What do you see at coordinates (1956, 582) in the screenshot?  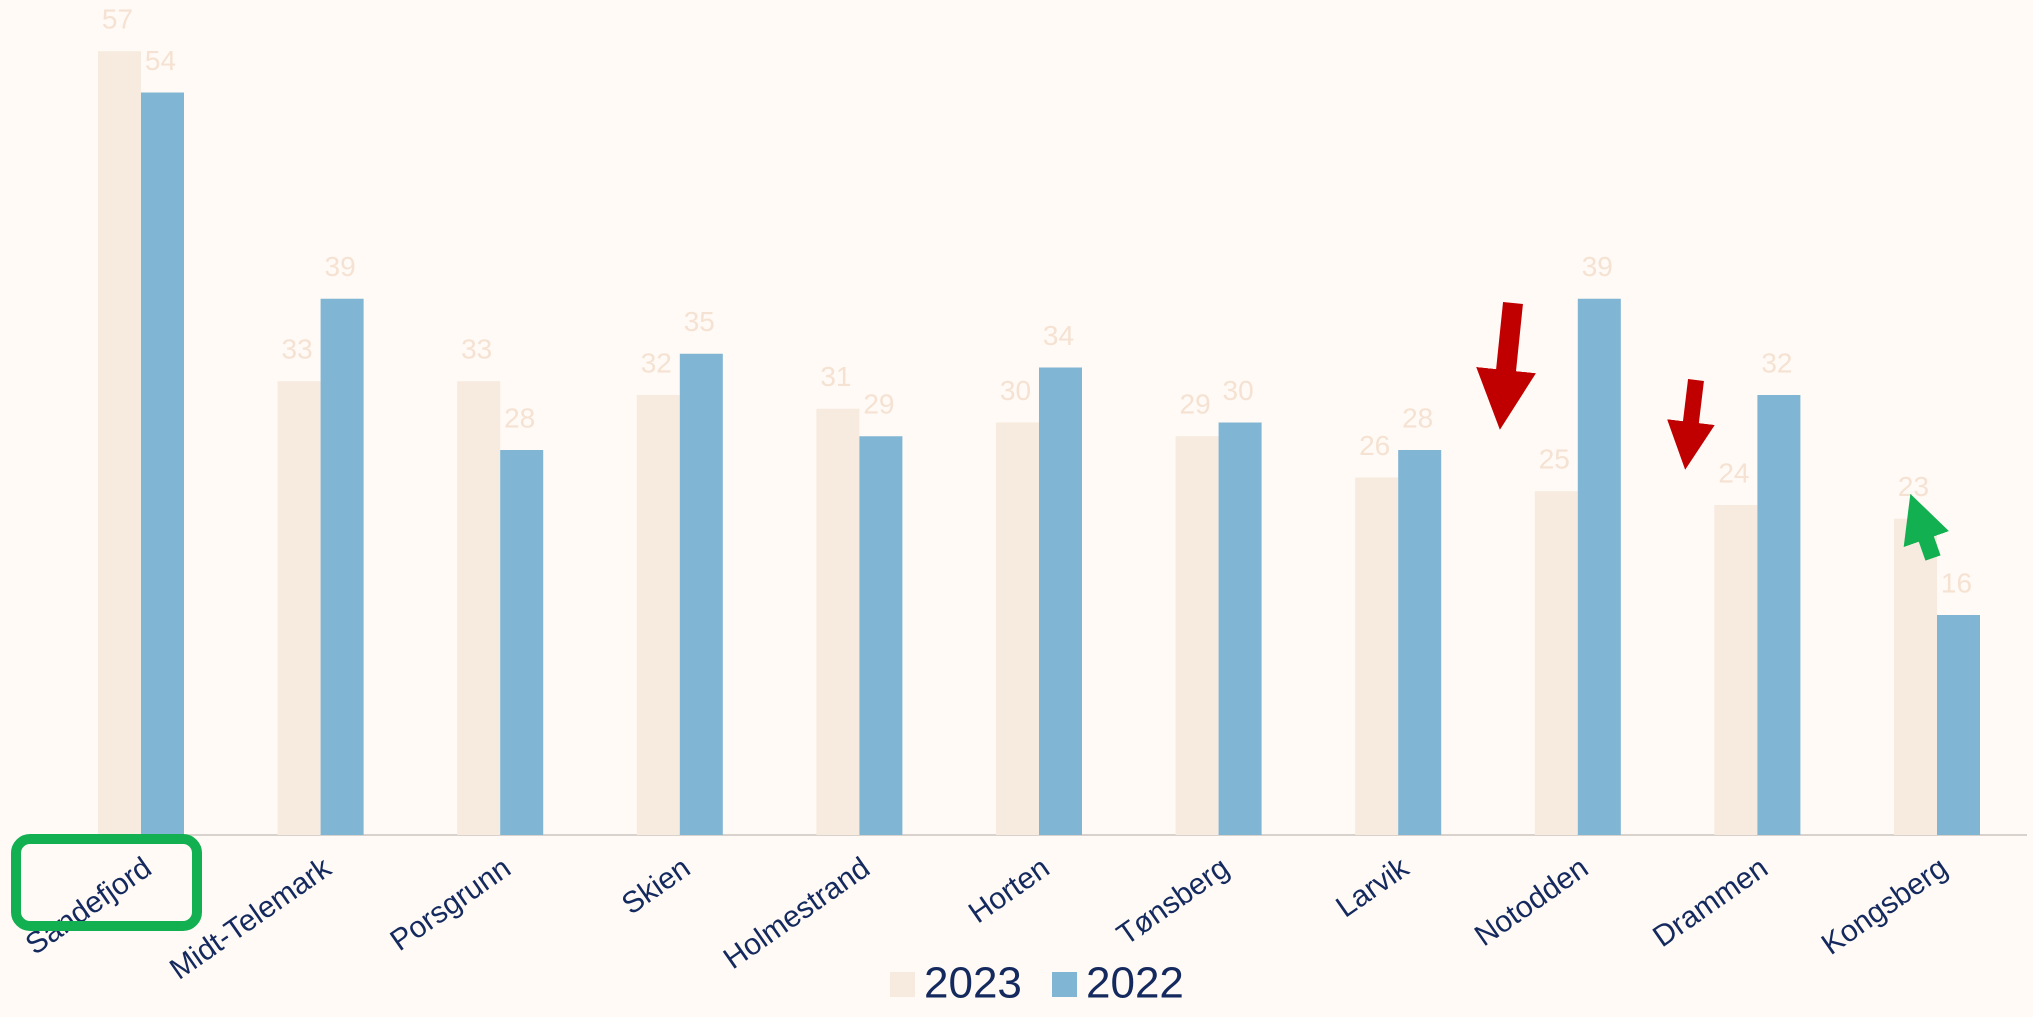 I see `value-label: 16` at bounding box center [1956, 582].